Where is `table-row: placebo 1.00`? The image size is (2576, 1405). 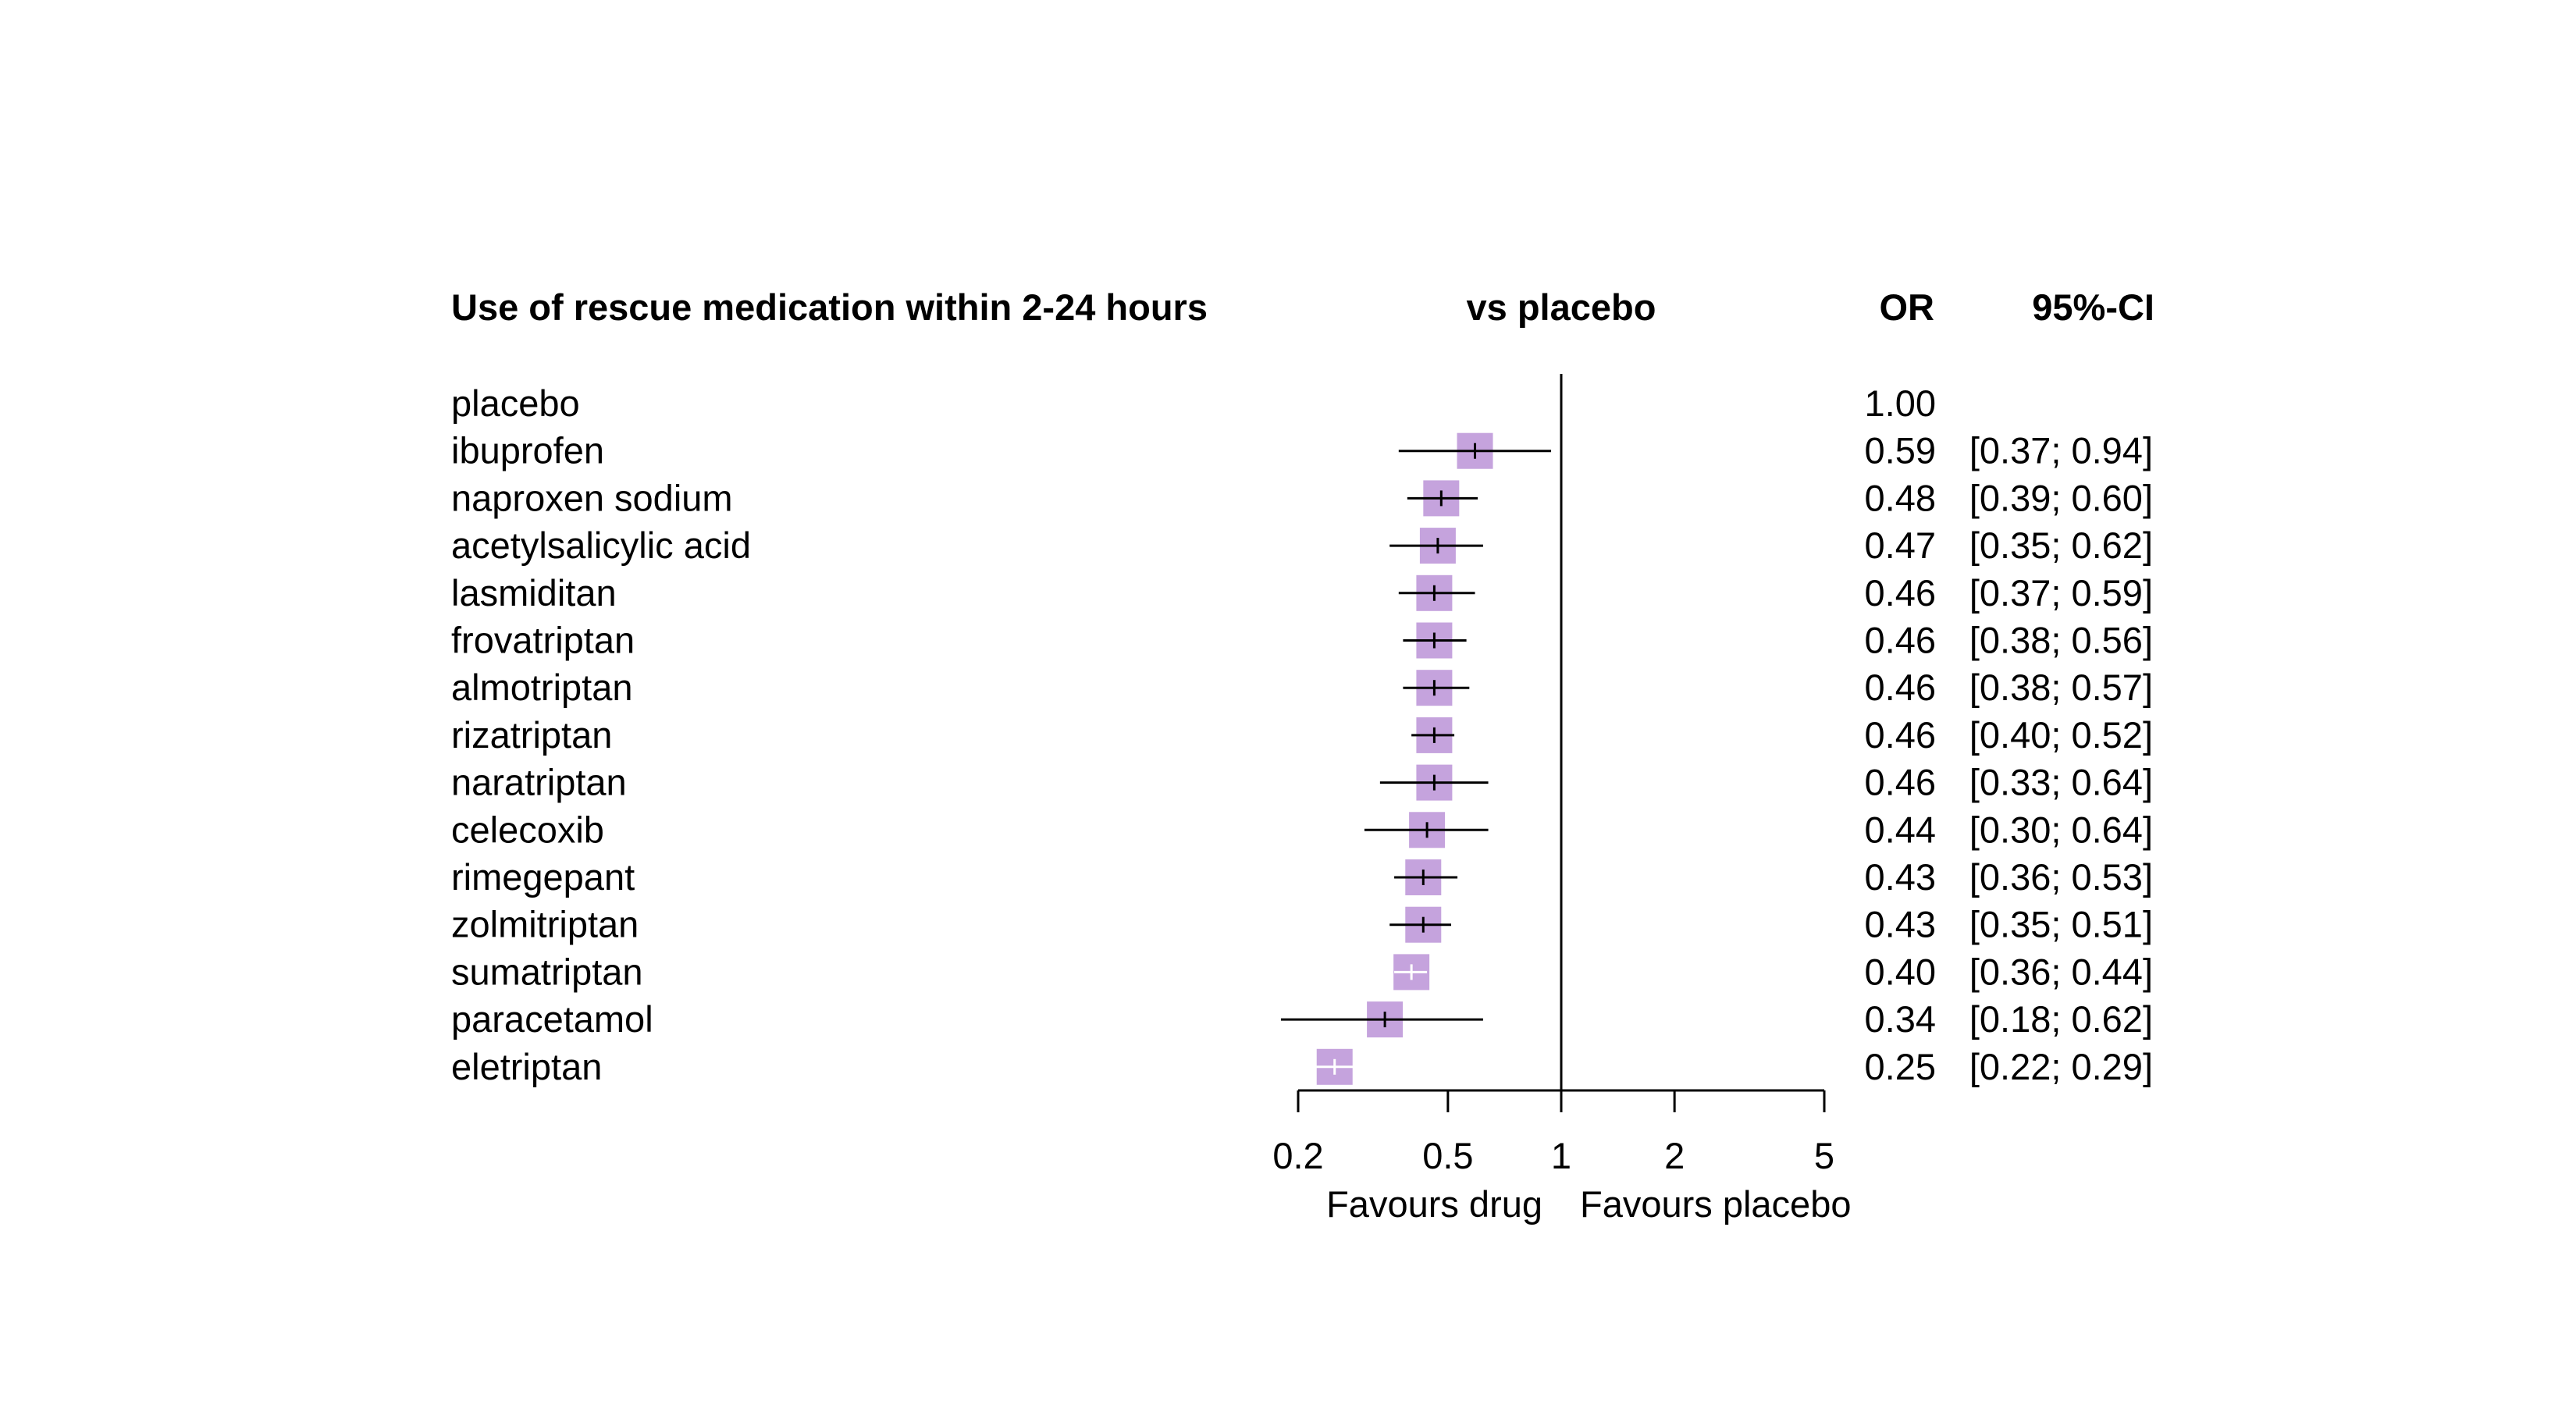
table-row: placebo 1.00 is located at coordinates (1193, 403).